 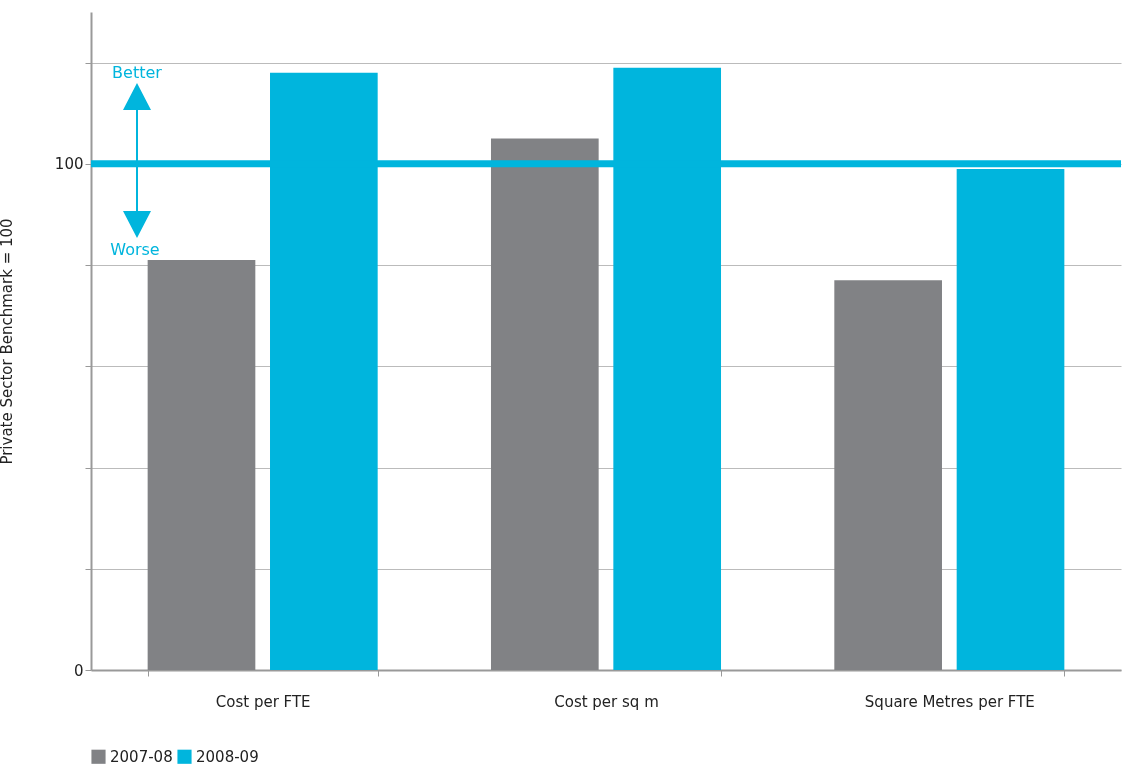 What do you see at coordinates (263, 701) in the screenshot?
I see `x-tick-label: Cost per FTE` at bounding box center [263, 701].